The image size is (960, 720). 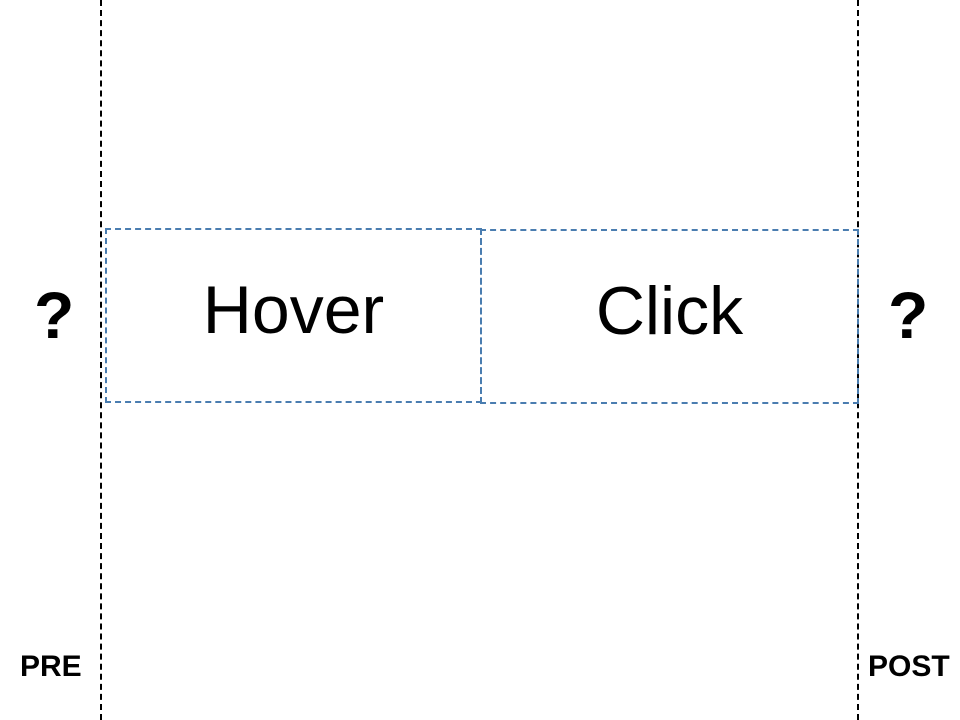 I want to click on pre-phase-label: PRE, so click(x=51, y=666).